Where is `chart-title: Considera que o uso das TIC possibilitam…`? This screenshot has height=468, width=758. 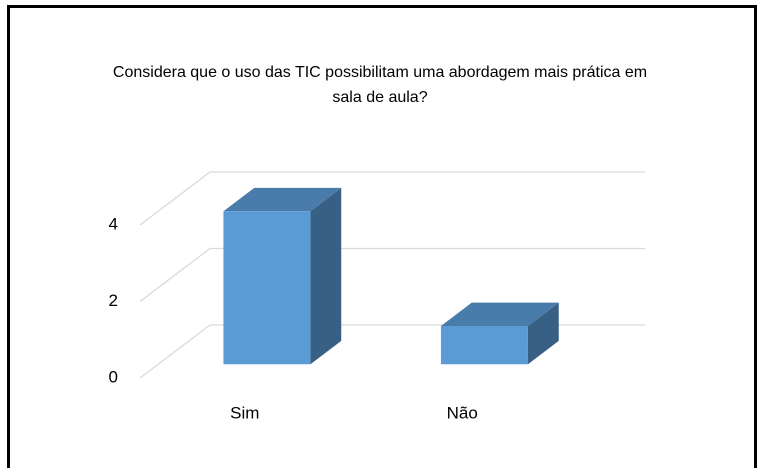 chart-title: Considera que o uso das TIC possibilitam… is located at coordinates (380, 85).